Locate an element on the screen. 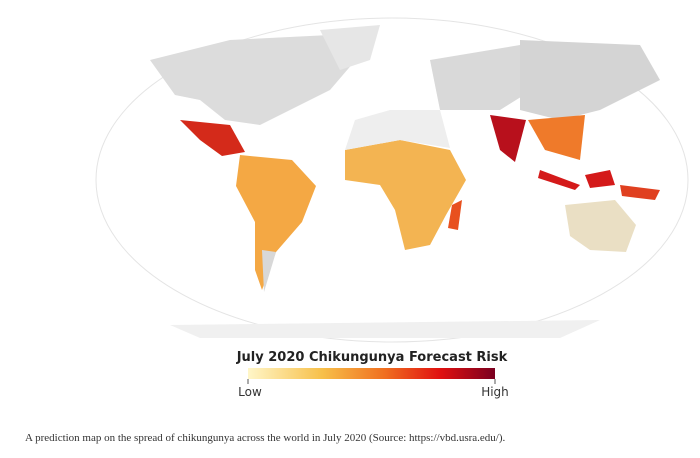 This screenshot has width=700, height=458. legend-title: July 2020 Chikungunya Forecast Risk is located at coordinates (372, 357).